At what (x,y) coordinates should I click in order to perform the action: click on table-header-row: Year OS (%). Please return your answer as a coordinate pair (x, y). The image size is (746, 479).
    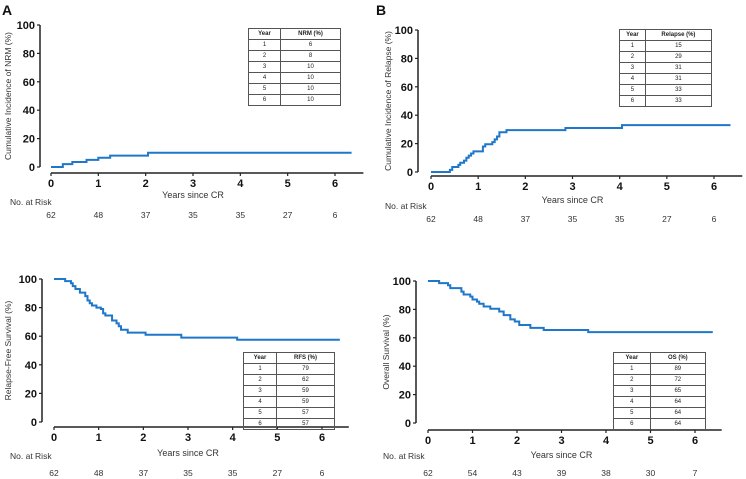
    Looking at the image, I should click on (660, 358).